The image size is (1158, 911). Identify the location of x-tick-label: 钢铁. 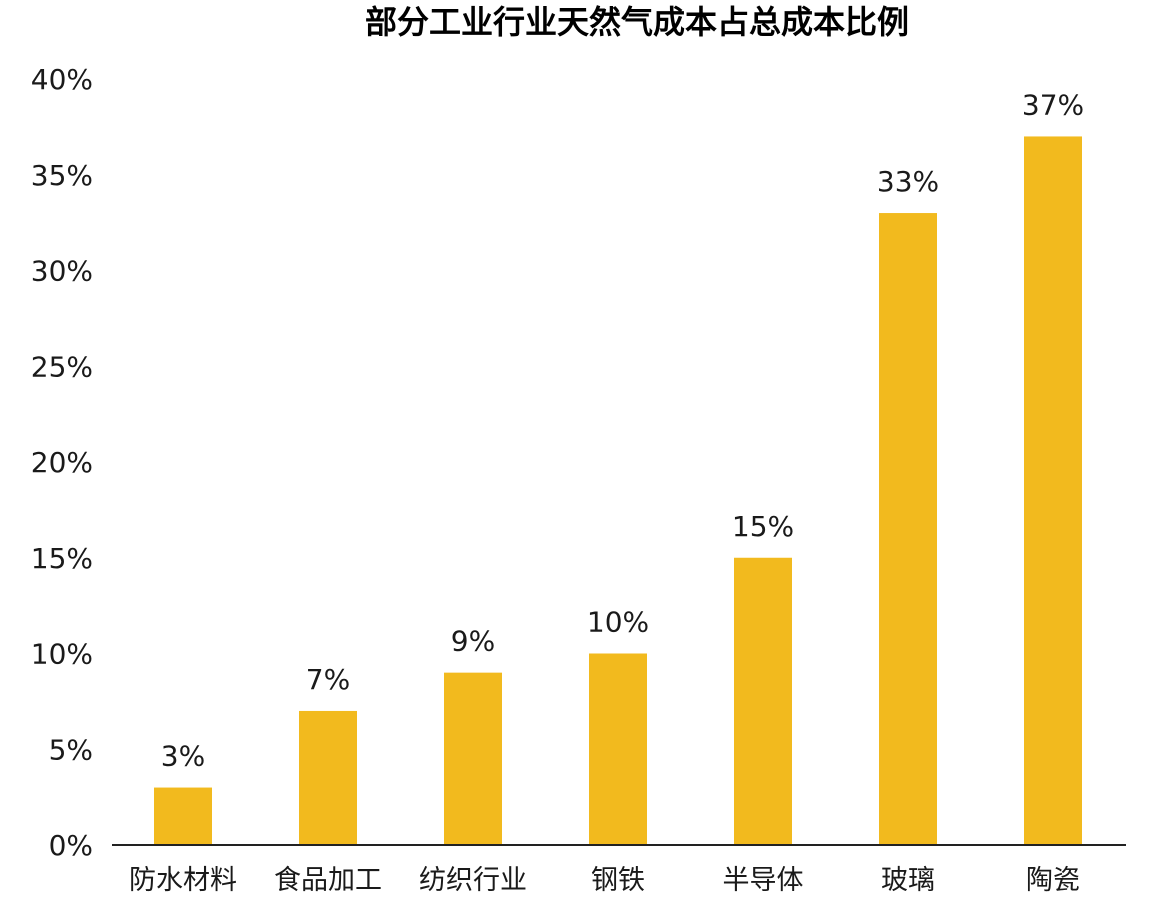
(618, 880).